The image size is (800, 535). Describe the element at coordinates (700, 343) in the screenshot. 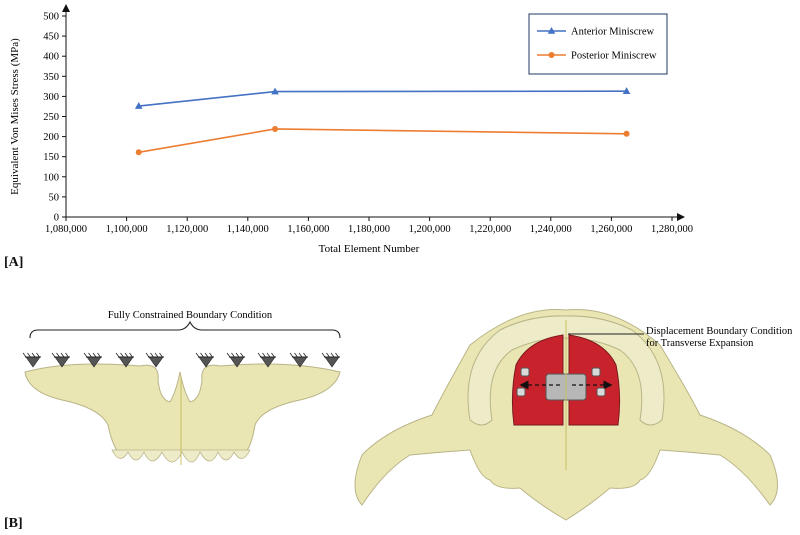

I see `displacement-annotation-line2: for Transverse Expansion` at that location.